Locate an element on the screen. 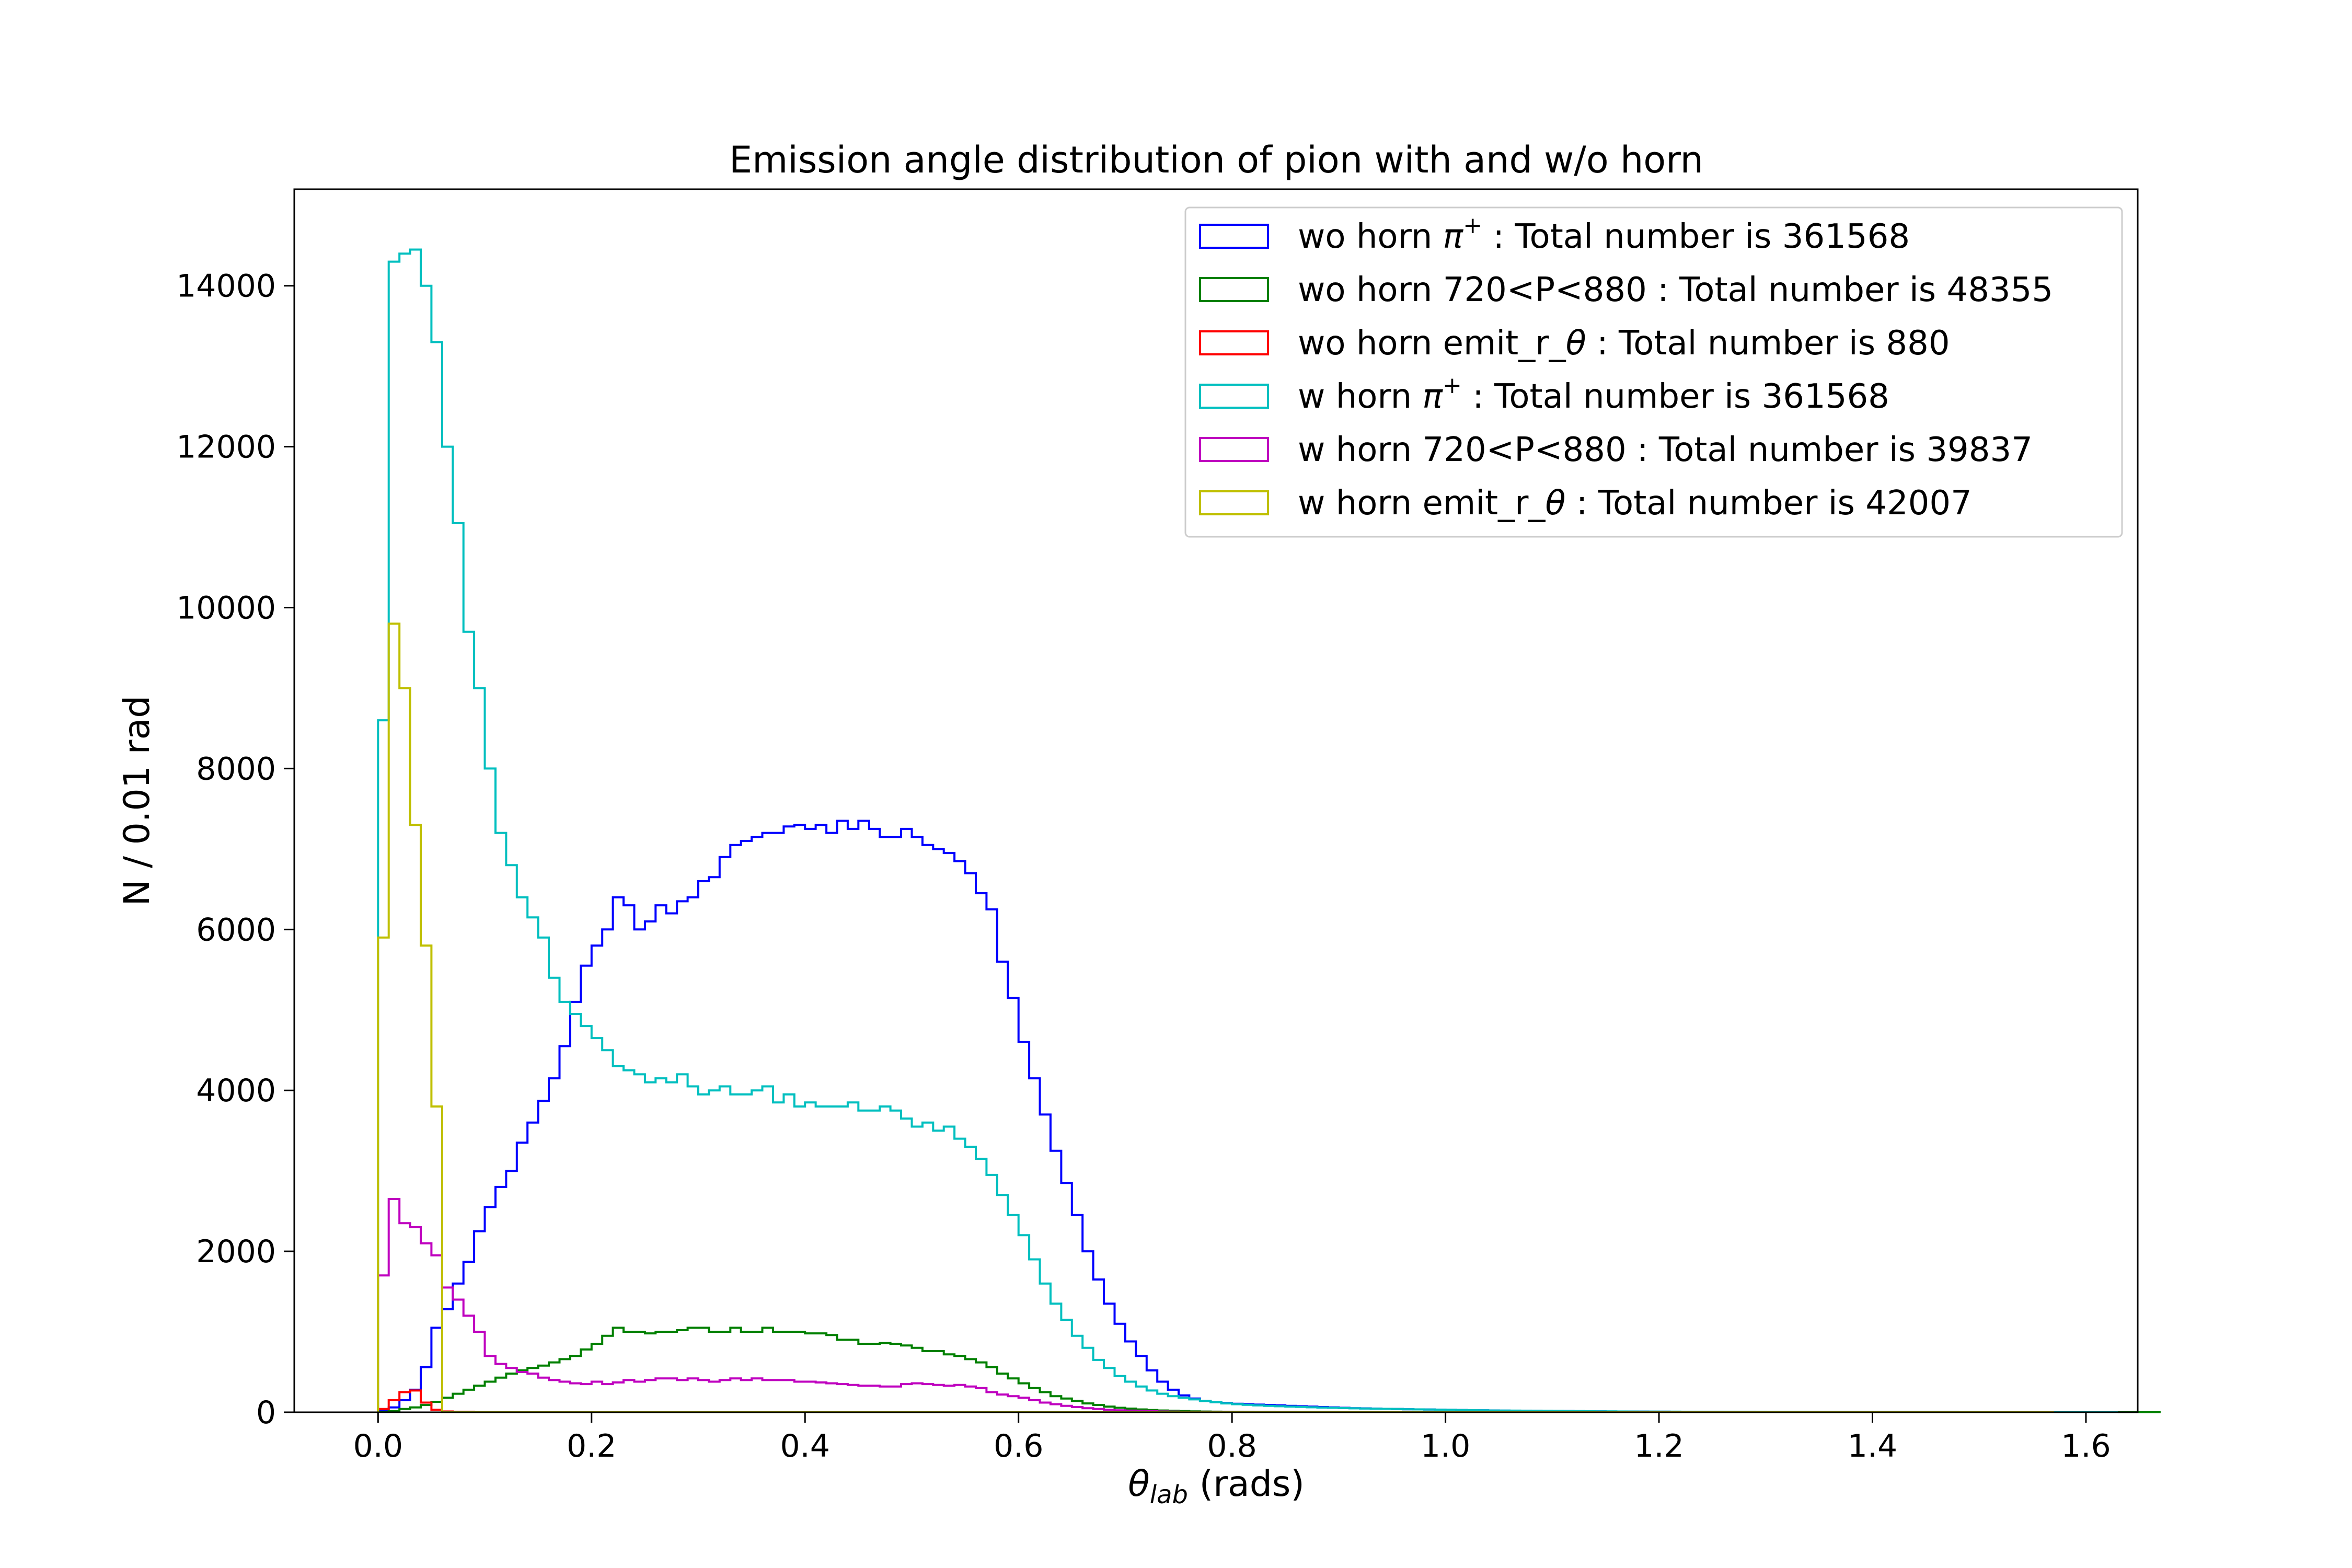  y-tick-label: 6000 is located at coordinates (236, 930).